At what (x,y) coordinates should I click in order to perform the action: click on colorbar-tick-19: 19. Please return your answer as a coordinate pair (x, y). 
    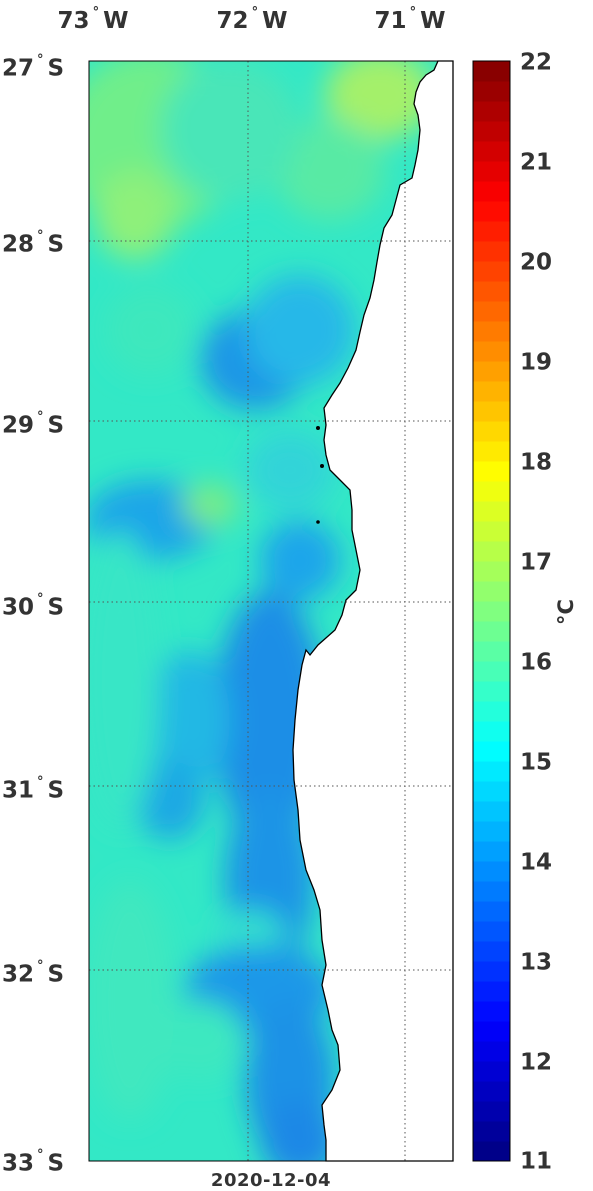
    Looking at the image, I should click on (536, 362).